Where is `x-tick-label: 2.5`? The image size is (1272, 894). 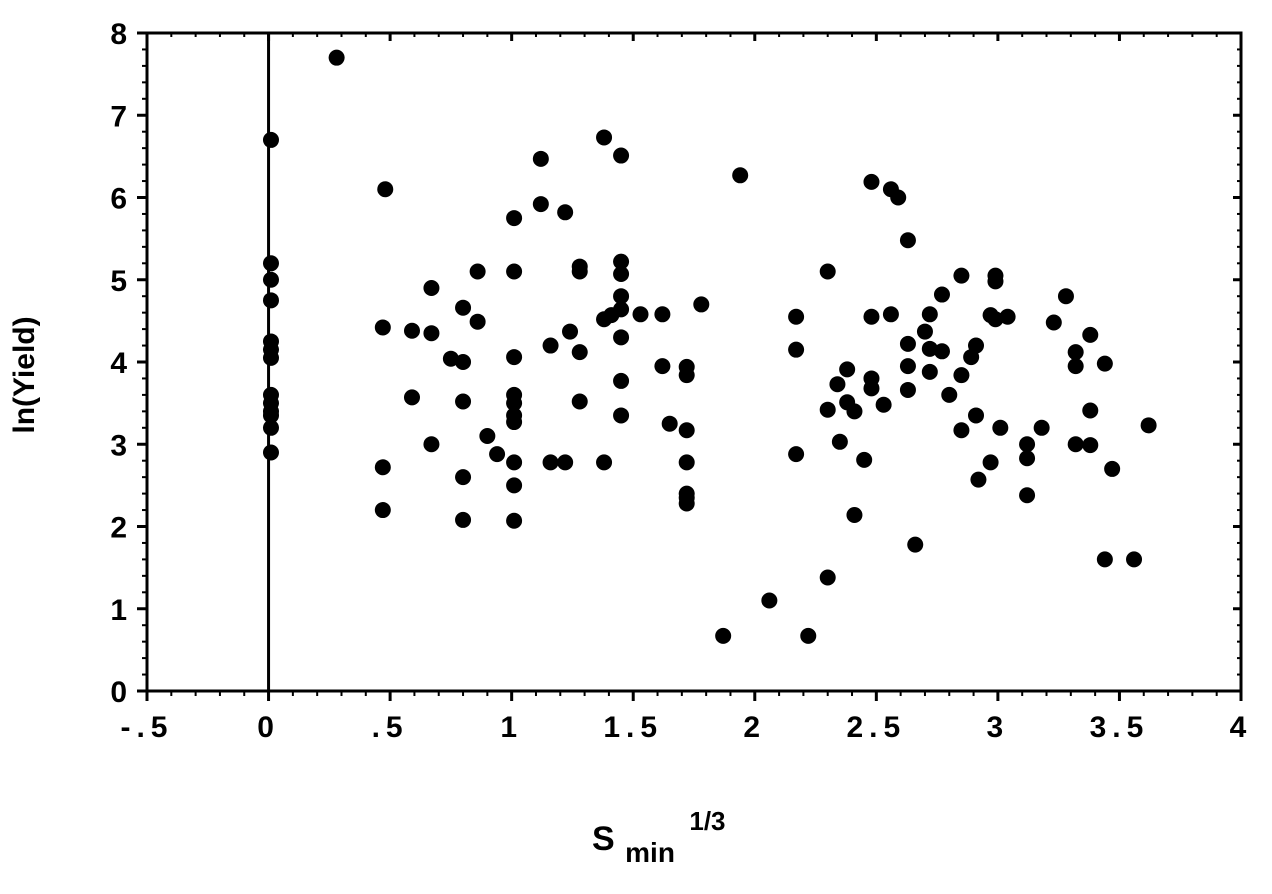 x-tick-label: 2.5 is located at coordinates (876, 727).